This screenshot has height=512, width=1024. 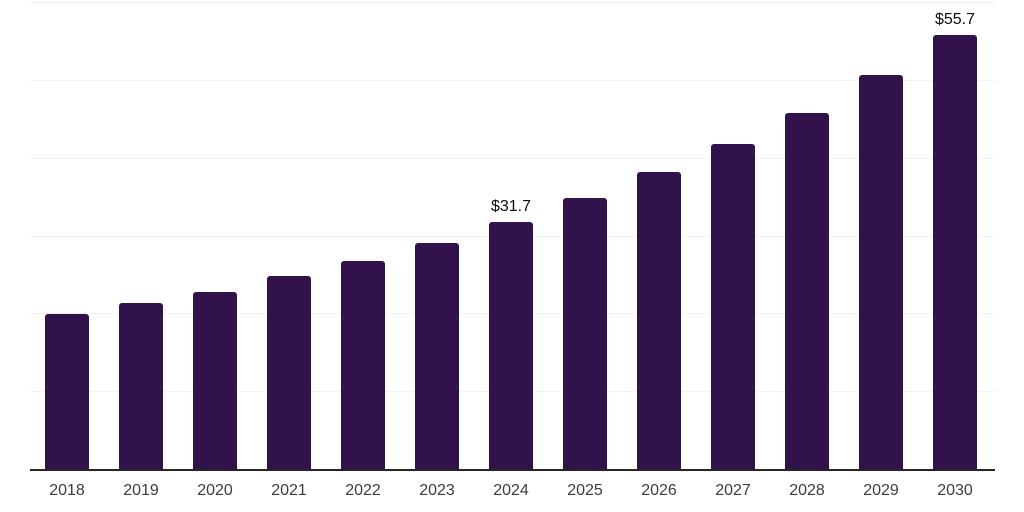 I want to click on bar-2018, so click(x=67, y=391).